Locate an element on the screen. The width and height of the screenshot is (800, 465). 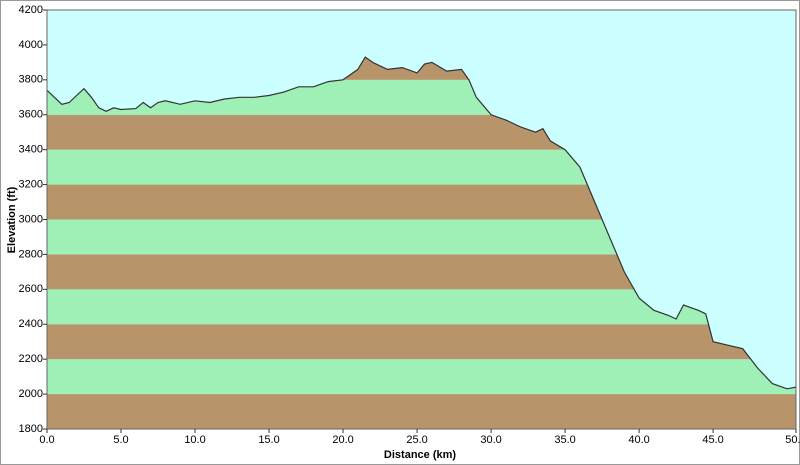
y-tick-label: 4000 is located at coordinates (31, 45).